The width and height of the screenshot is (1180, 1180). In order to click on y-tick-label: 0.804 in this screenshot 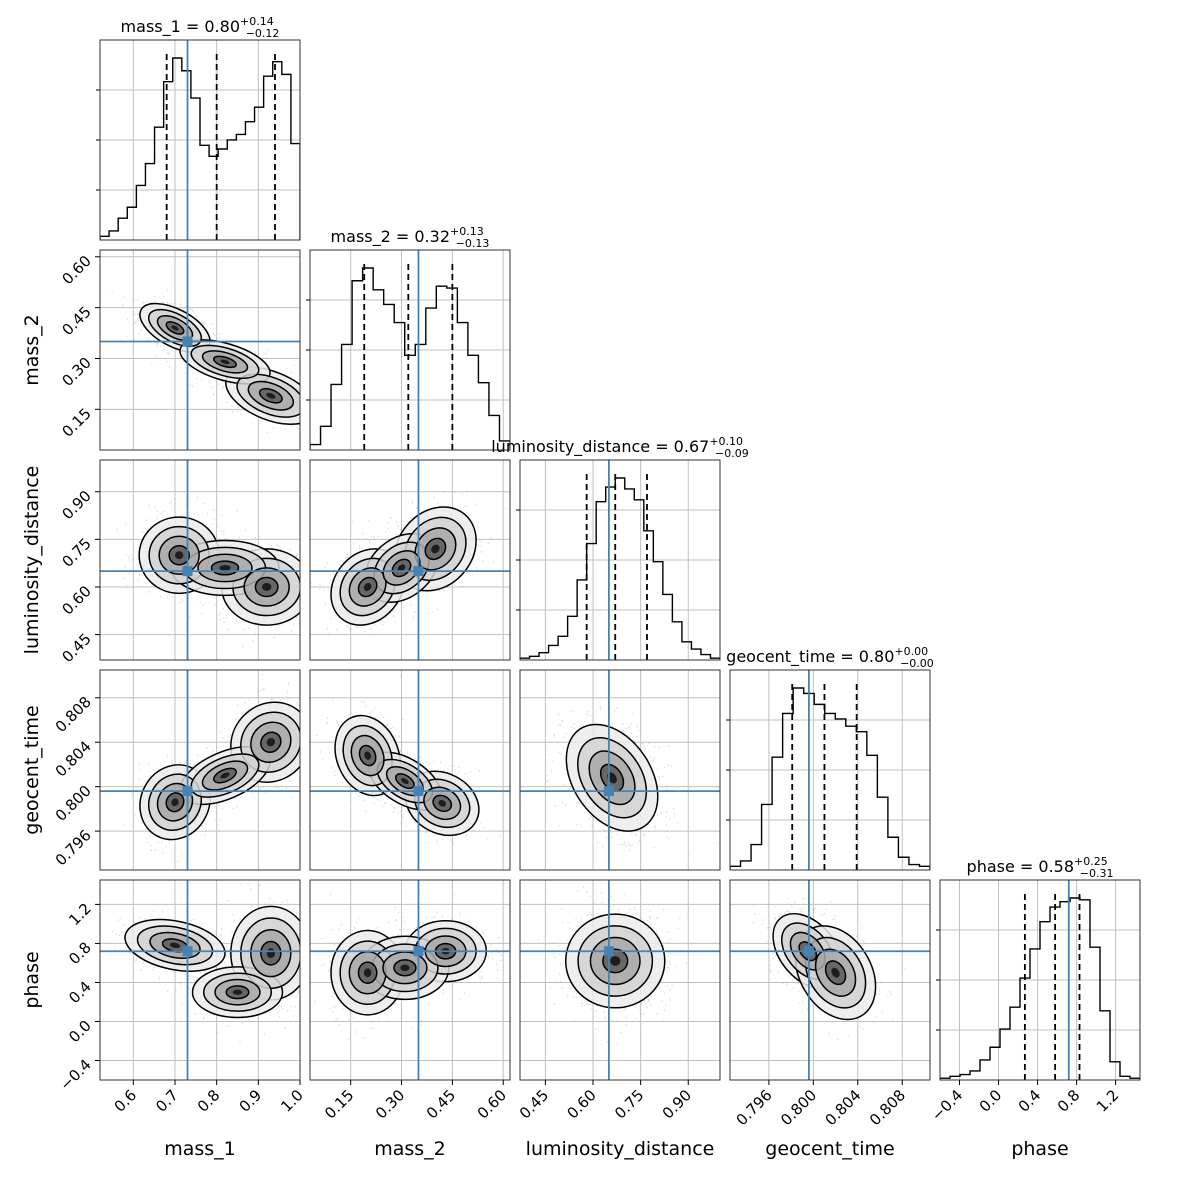, I will do `click(73, 758)`.